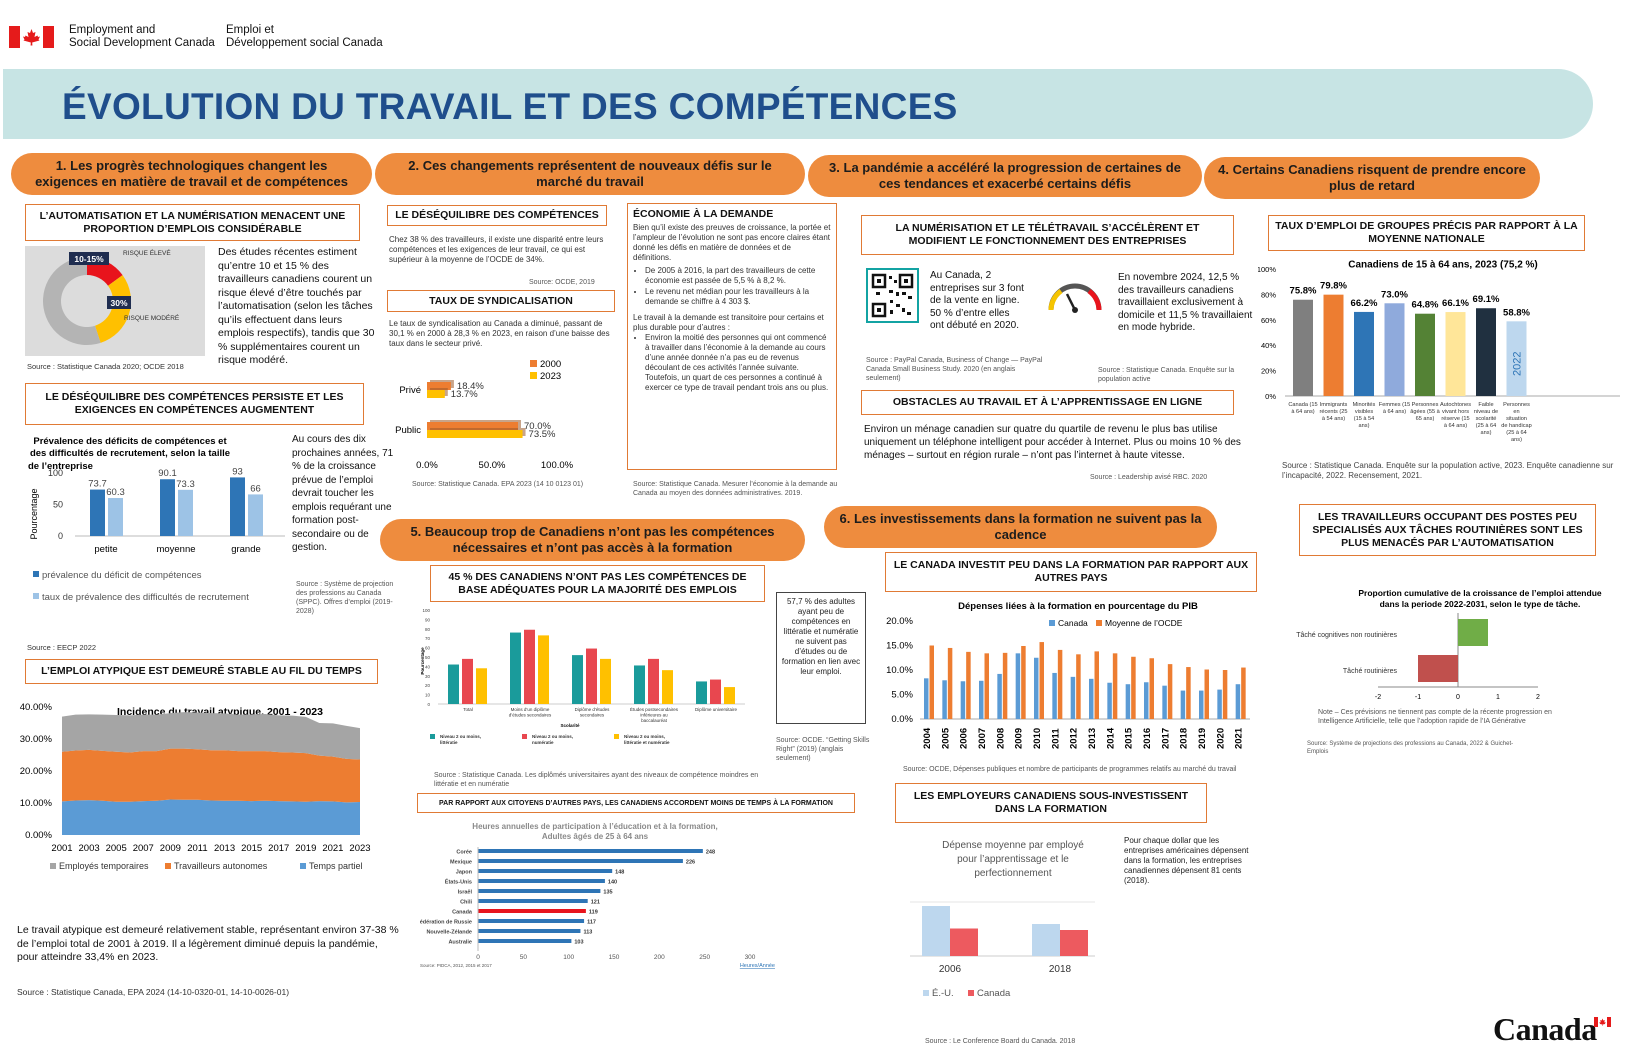 The image size is (1632, 1056). What do you see at coordinates (578, 943) in the screenshot?
I see `hours-data-label: 103` at bounding box center [578, 943].